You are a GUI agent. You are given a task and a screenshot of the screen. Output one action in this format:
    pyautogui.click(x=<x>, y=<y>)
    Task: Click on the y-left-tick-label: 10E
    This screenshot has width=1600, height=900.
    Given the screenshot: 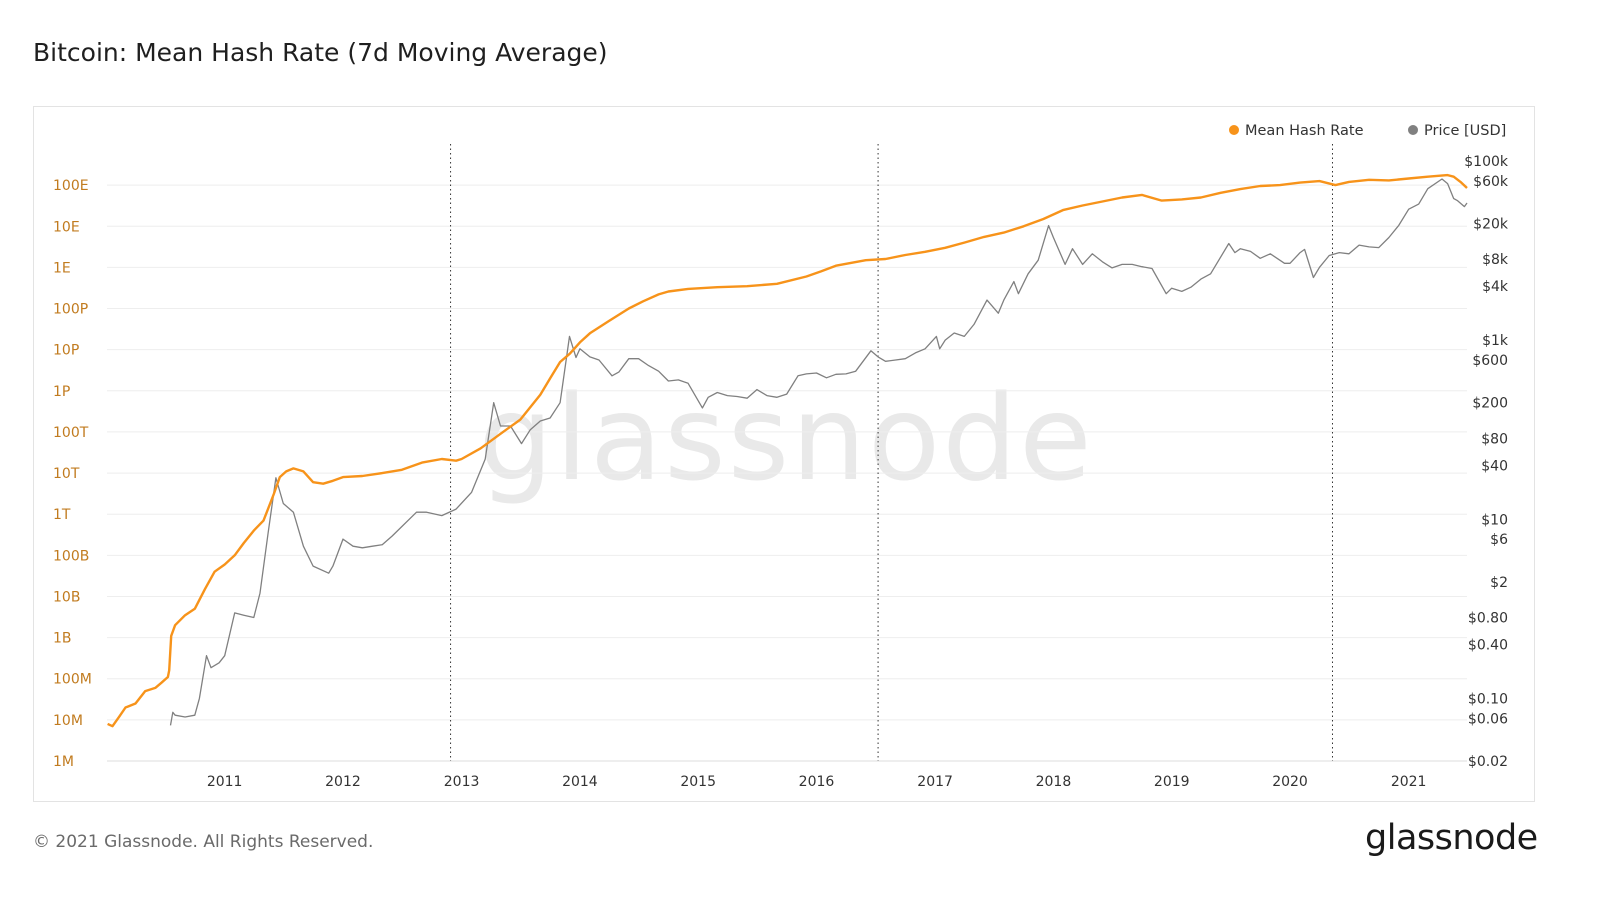 What is the action you would take?
    pyautogui.click(x=66, y=227)
    